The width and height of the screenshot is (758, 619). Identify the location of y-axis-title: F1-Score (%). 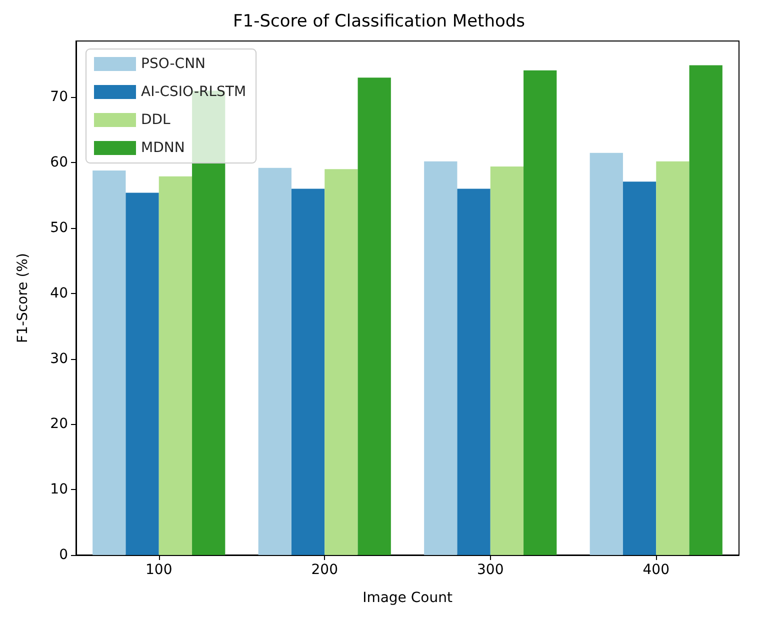
(23, 298).